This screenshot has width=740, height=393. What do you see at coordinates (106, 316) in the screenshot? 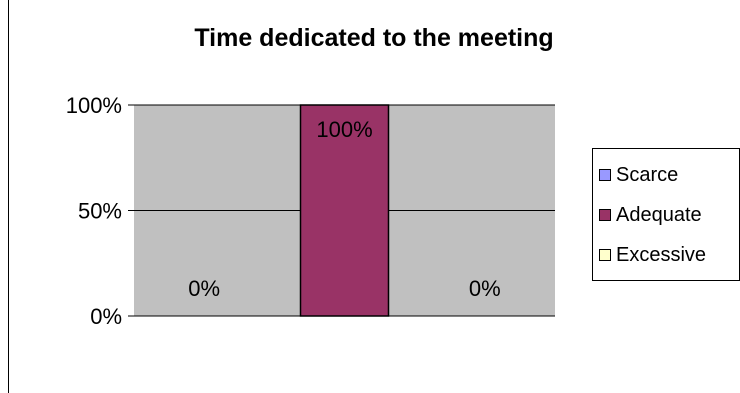
I see `y-tick-label: 0%` at bounding box center [106, 316].